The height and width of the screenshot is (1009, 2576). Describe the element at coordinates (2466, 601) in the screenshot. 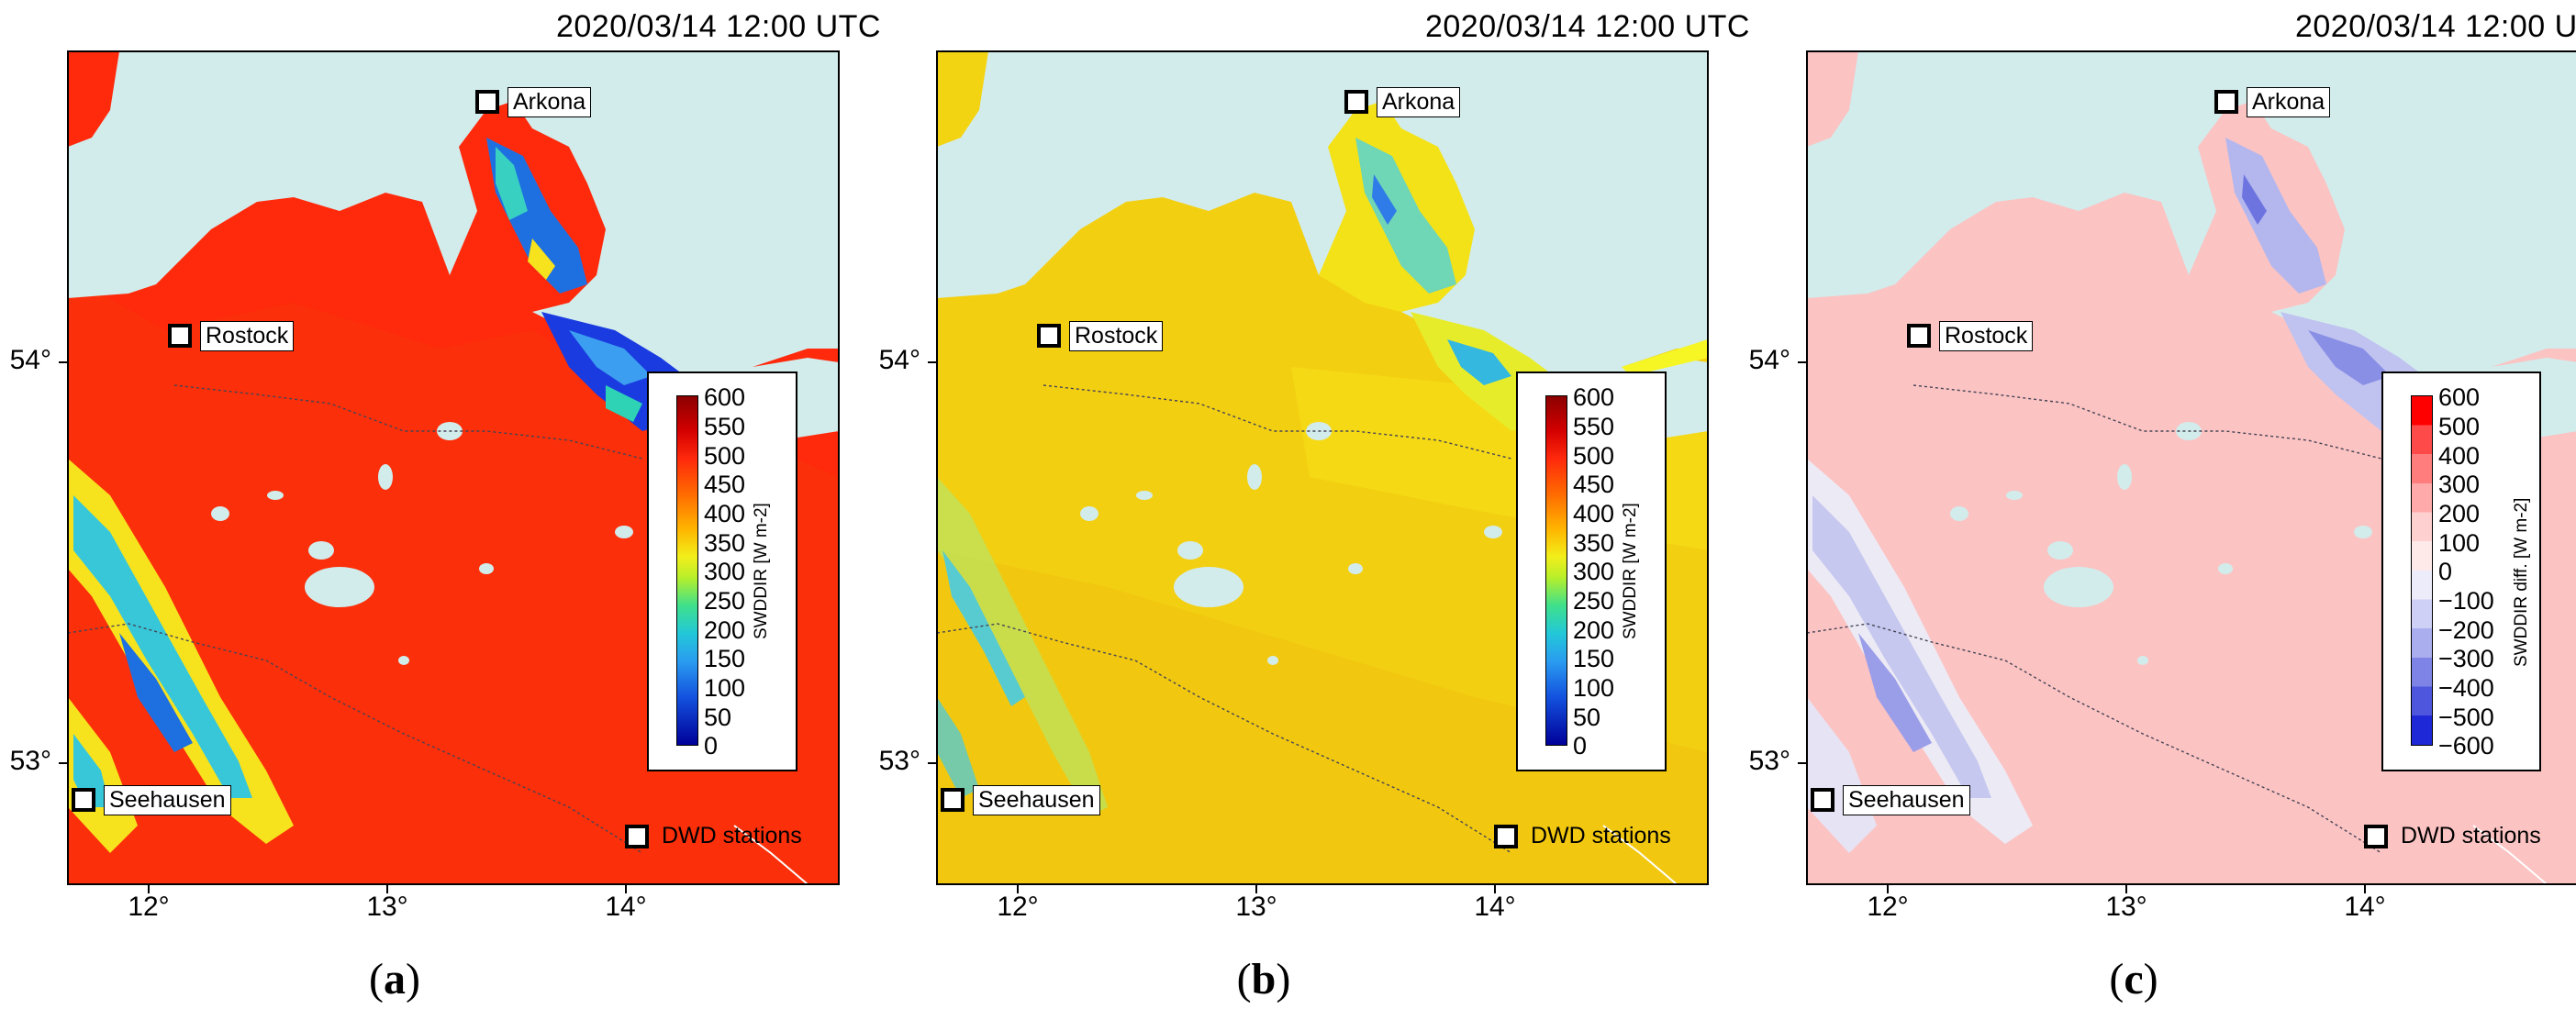

I see `cb-tick: −100` at that location.